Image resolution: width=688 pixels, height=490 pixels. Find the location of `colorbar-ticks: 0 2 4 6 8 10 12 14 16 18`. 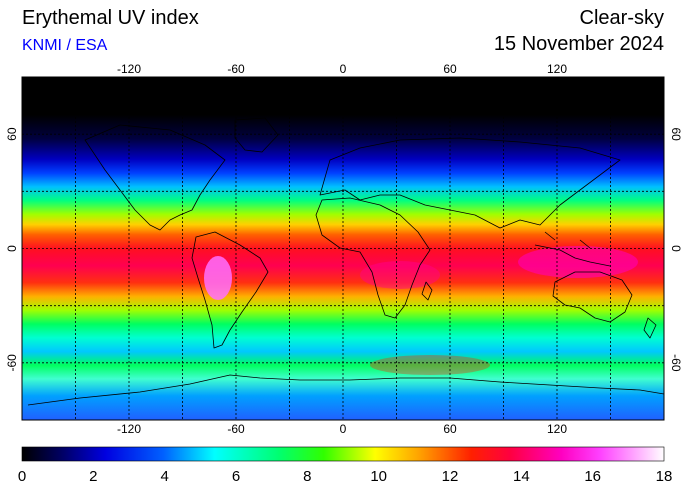

colorbar-ticks: 0 2 4 6 8 10 12 14 16 18 is located at coordinates (345, 476).